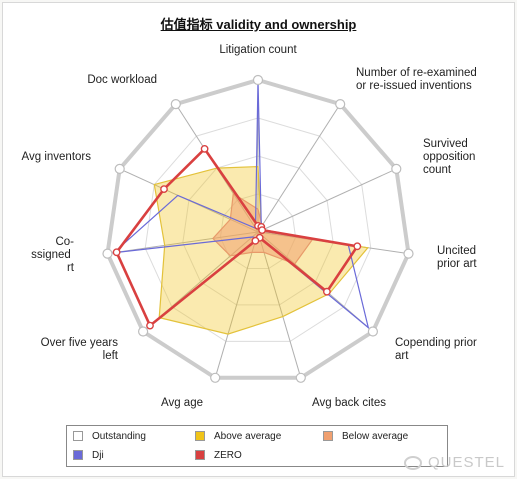 The height and width of the screenshot is (479, 517). I want to click on legend-item-dji: Dji, so click(88, 455).